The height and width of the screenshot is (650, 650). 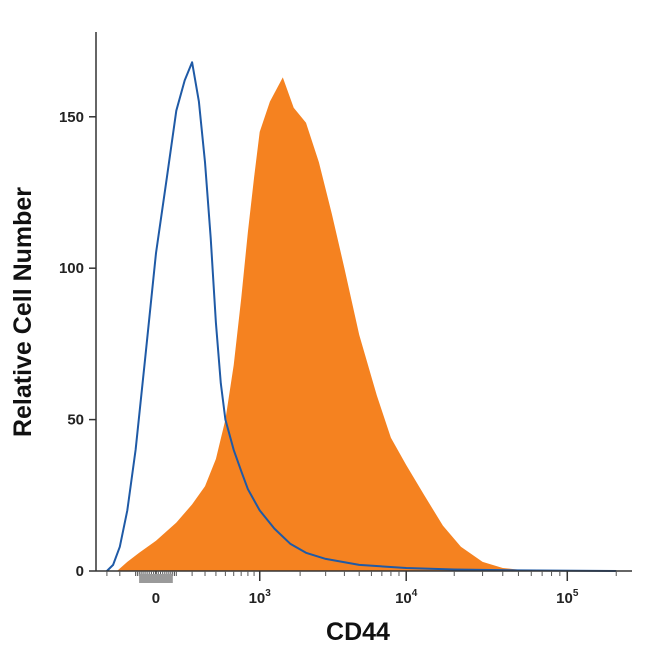 What do you see at coordinates (260, 597) in the screenshot?
I see `x-tick-label: 10³` at bounding box center [260, 597].